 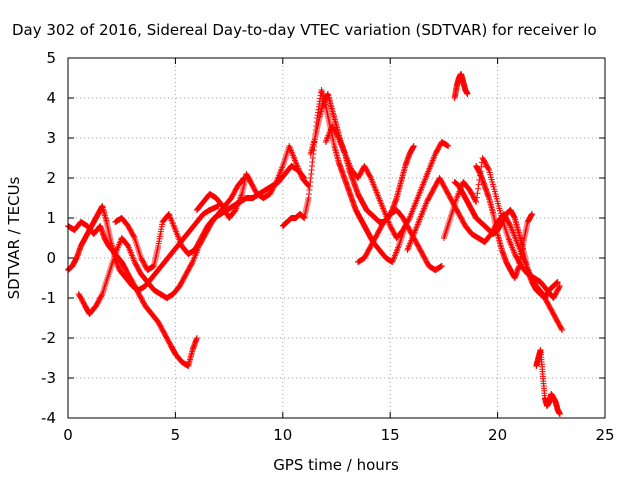 I want to click on y-tick-label: -1, so click(x=48, y=298).